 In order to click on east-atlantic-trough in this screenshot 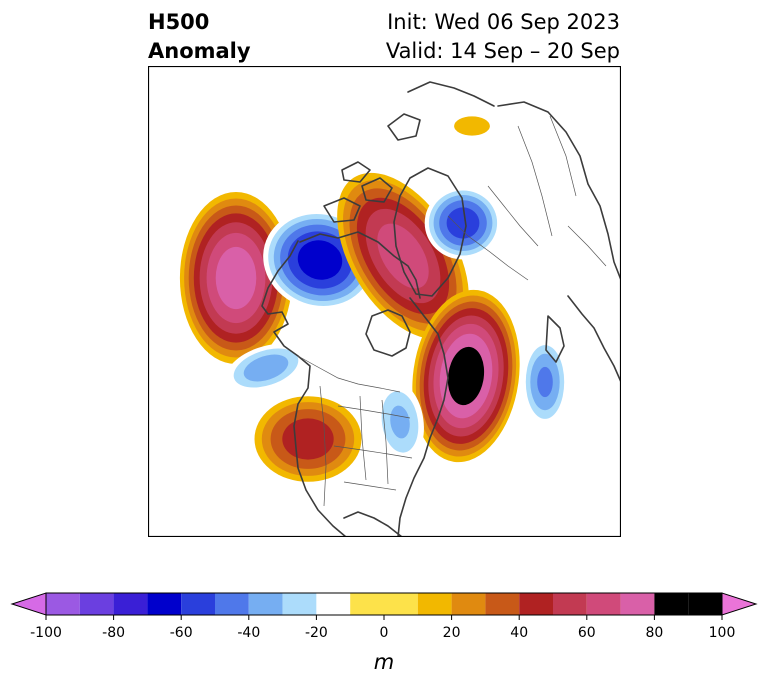, I will do `click(545, 382)`.